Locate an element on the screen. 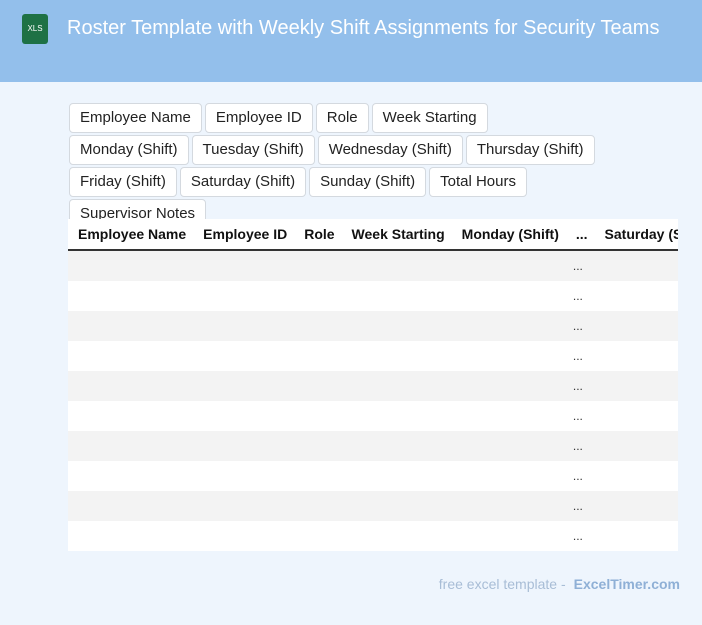  footer-link: ExcelTimer.com is located at coordinates (626, 584).